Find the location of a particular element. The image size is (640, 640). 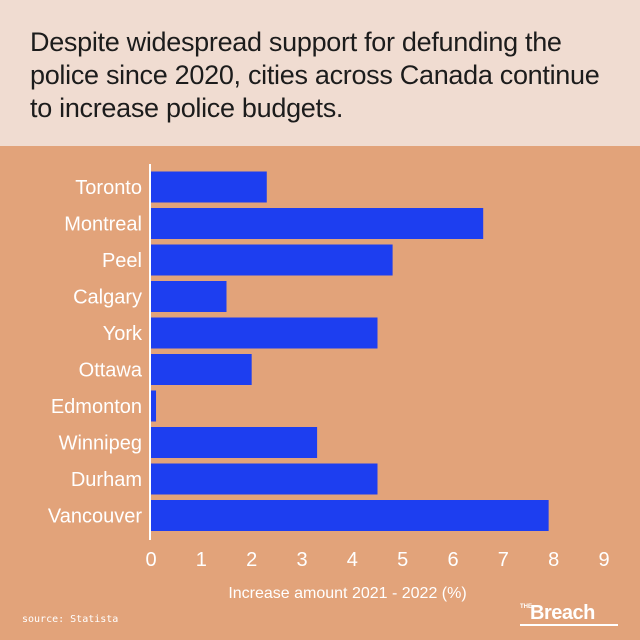

x-axis-title: Increase amount 2021 - 2022 (%) is located at coordinates (347, 593).